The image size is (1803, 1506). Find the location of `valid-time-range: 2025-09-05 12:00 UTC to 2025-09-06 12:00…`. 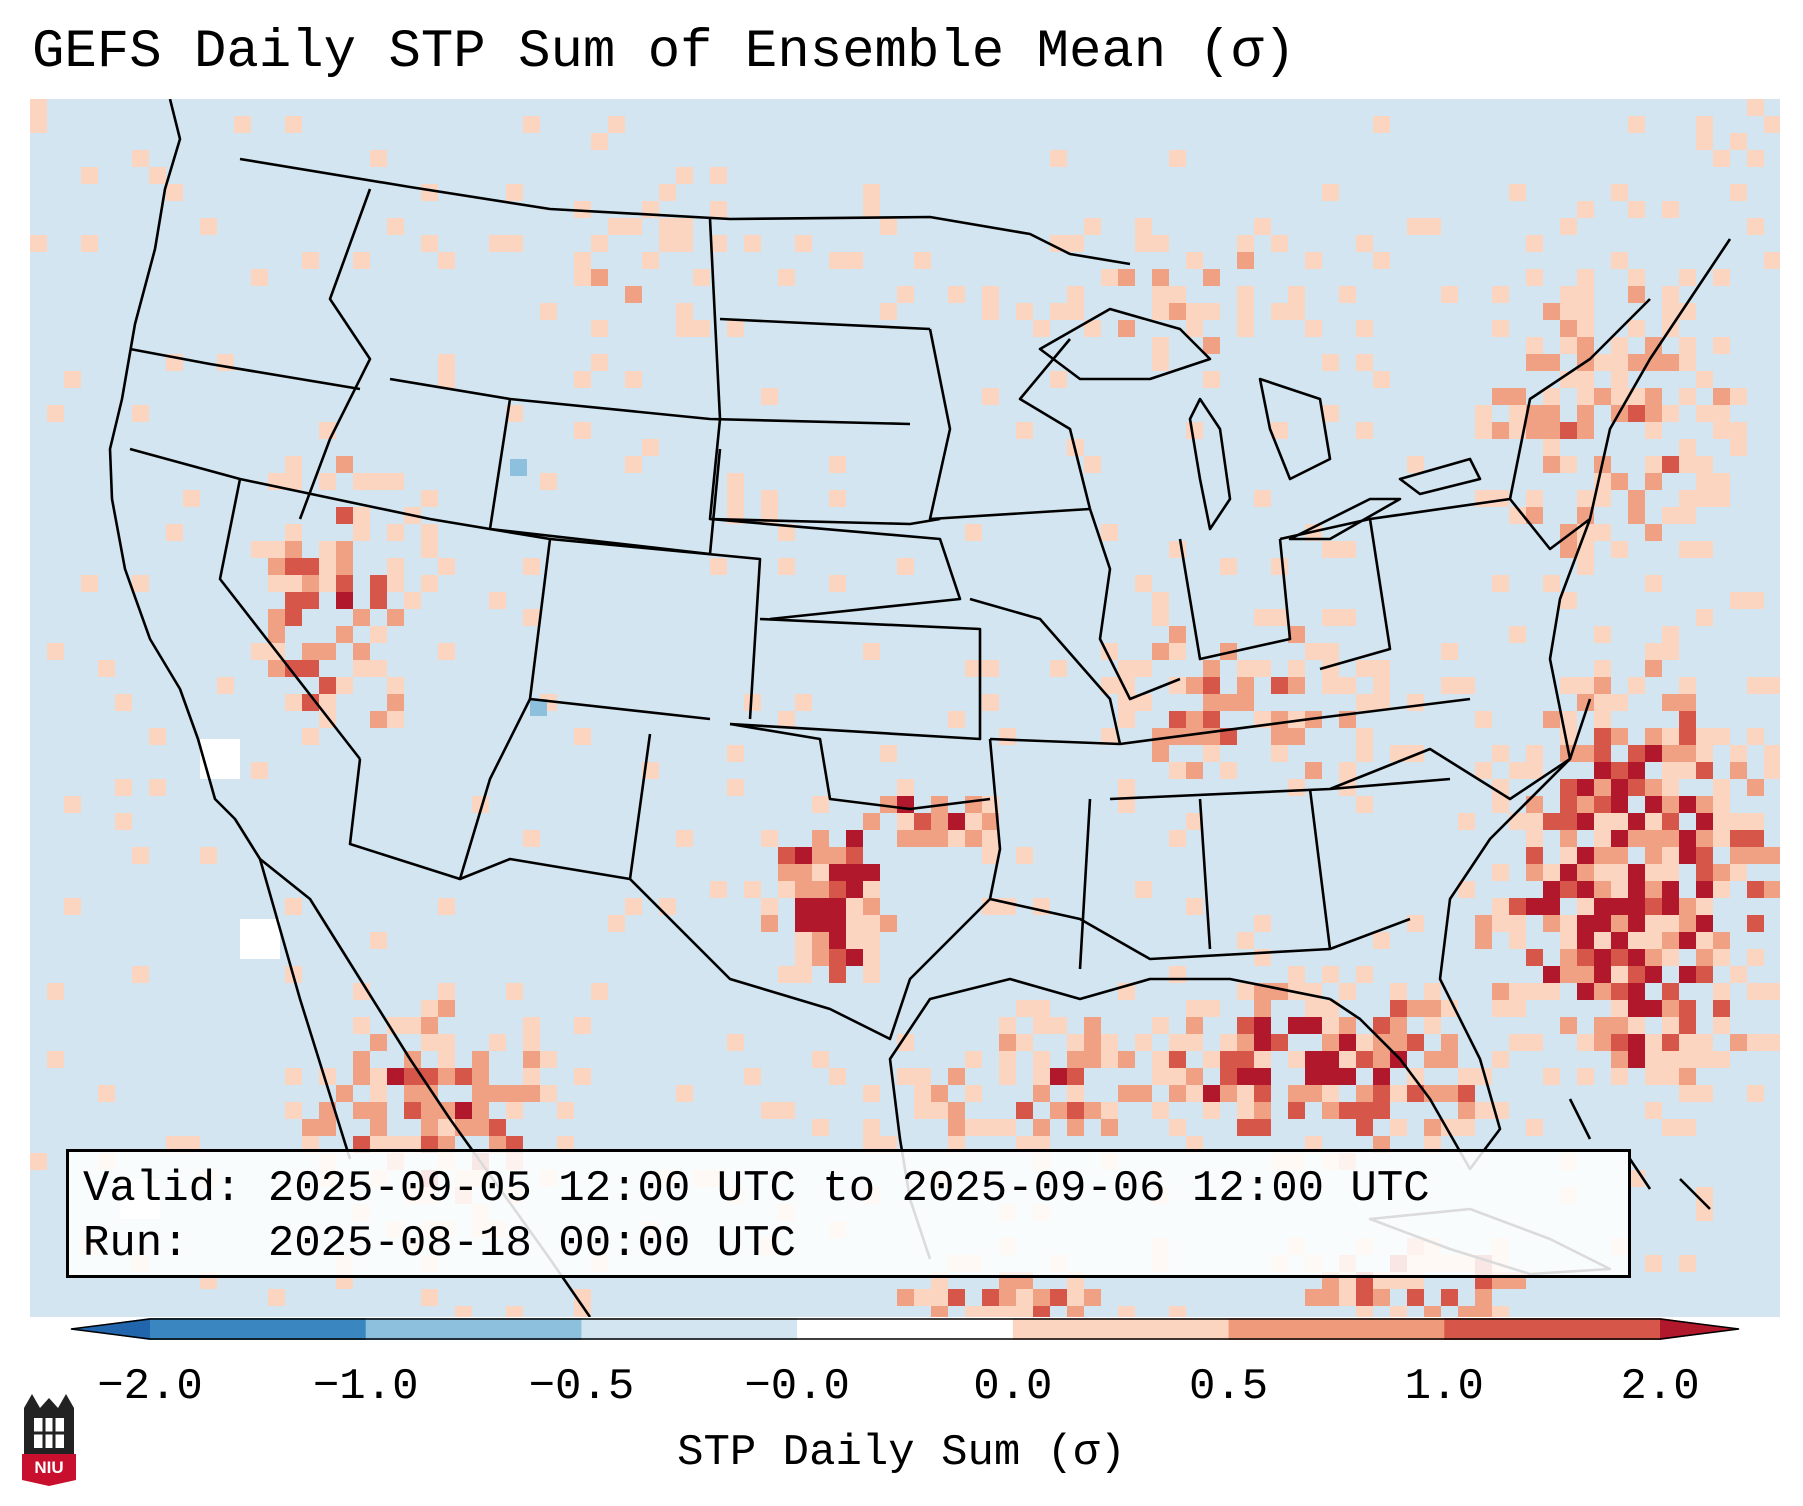

valid-time-range: 2025-09-05 12:00 UTC to 2025-09-06 12:00… is located at coordinates (848, 1189).